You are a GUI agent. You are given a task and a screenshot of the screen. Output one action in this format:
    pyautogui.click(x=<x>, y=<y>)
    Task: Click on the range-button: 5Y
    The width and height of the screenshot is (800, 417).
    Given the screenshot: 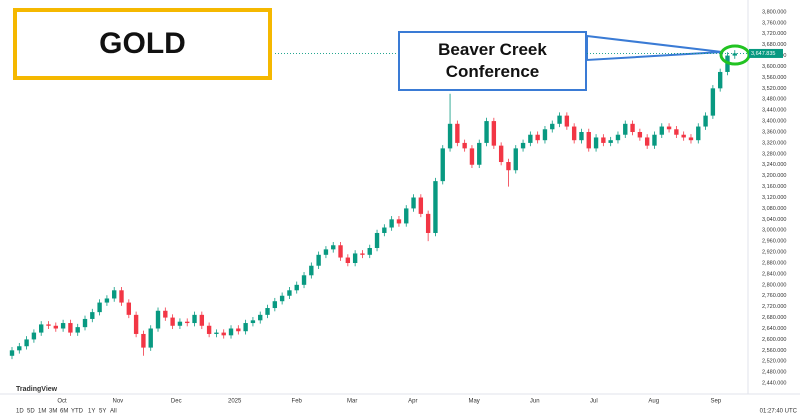 What is the action you would take?
    pyautogui.click(x=102, y=412)
    